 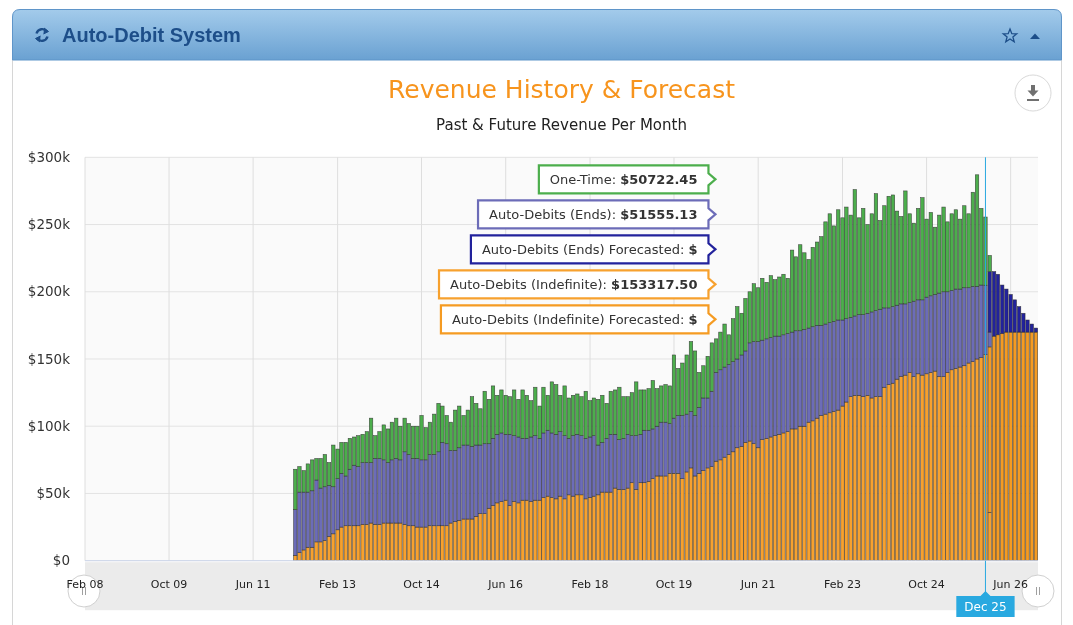 What do you see at coordinates (338, 584) in the screenshot?
I see `x-tick-label: Feb 13` at bounding box center [338, 584].